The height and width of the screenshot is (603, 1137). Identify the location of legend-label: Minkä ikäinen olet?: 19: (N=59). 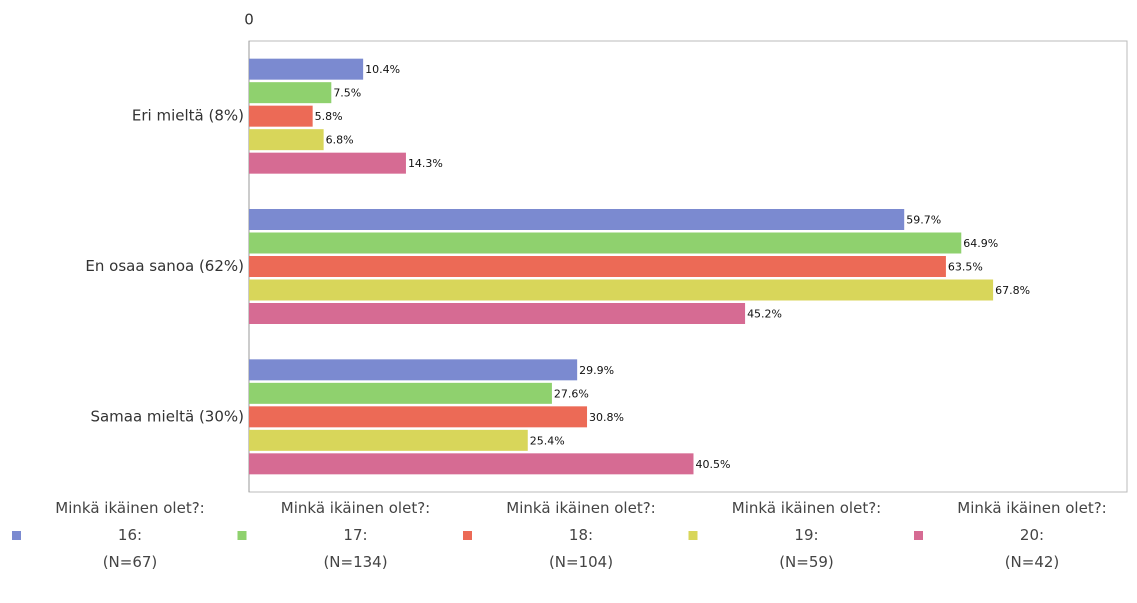
(806, 535).